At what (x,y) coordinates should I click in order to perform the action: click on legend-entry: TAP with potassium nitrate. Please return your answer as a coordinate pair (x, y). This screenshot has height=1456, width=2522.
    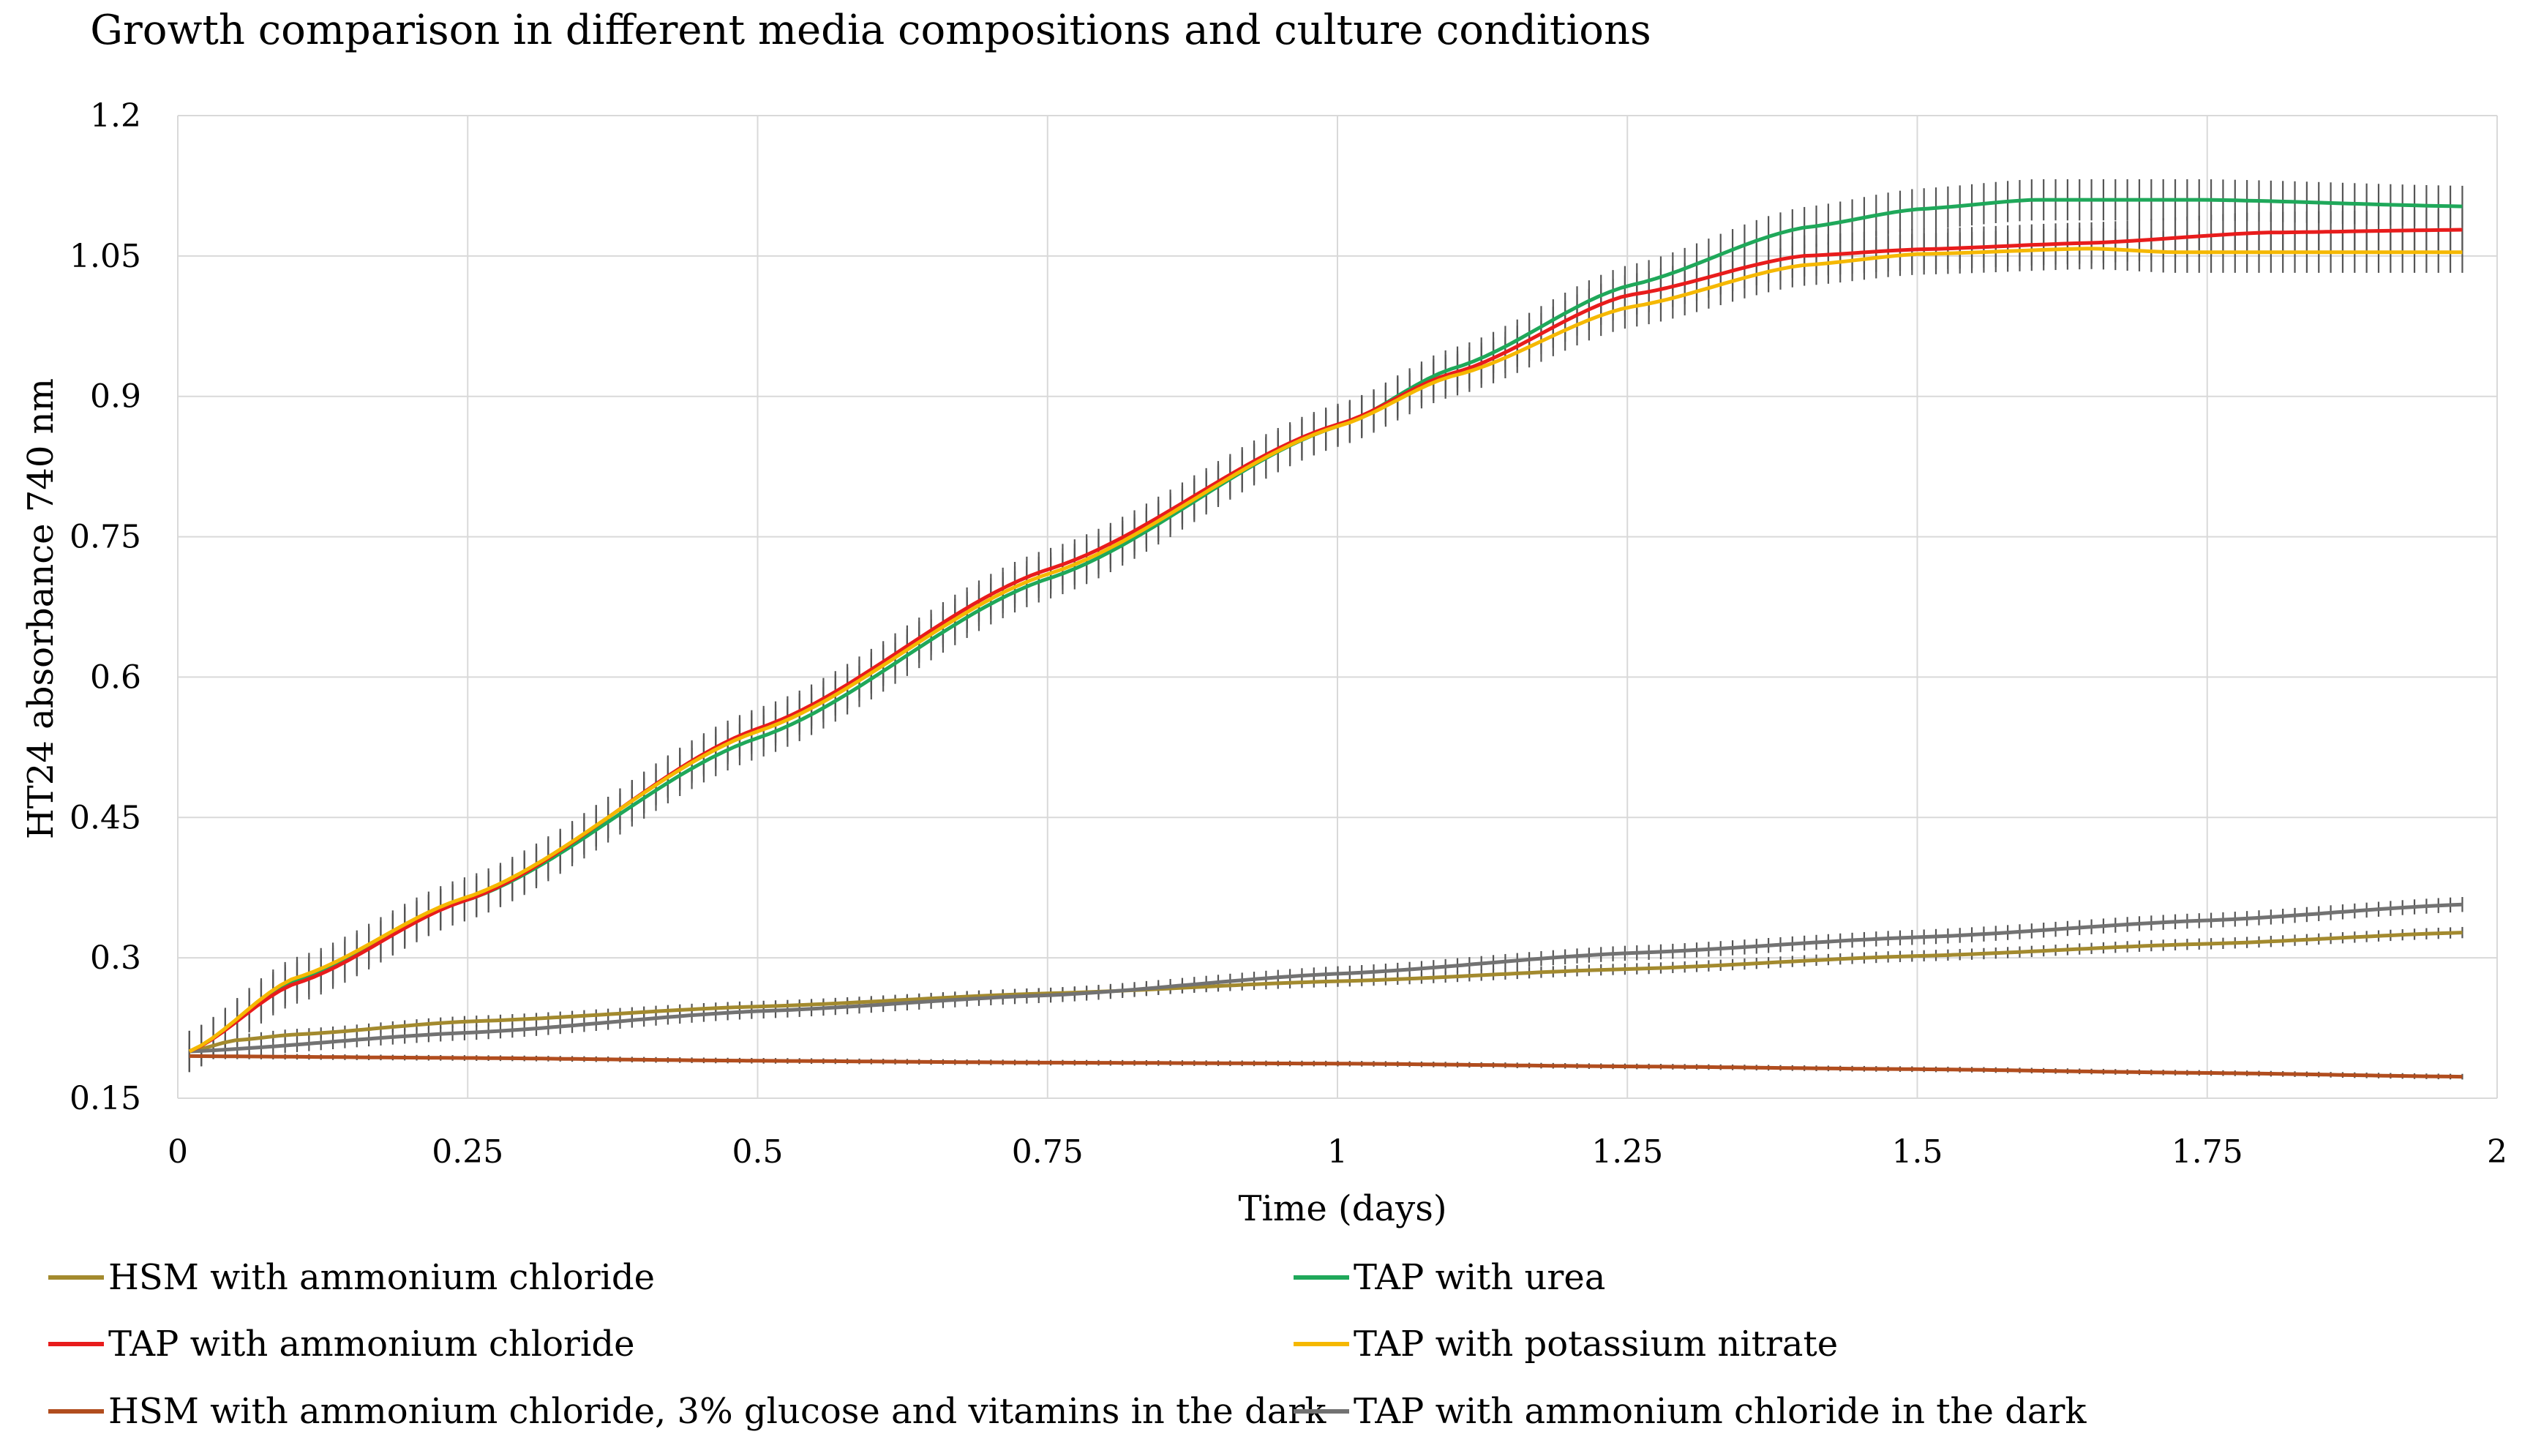
    Looking at the image, I should click on (1566, 1344).